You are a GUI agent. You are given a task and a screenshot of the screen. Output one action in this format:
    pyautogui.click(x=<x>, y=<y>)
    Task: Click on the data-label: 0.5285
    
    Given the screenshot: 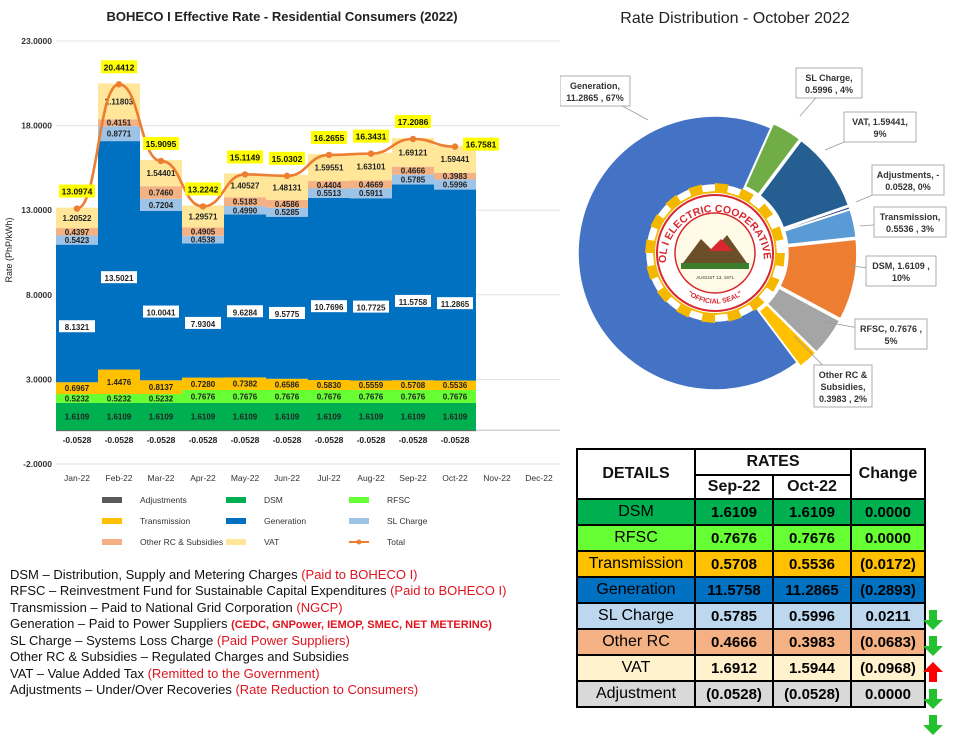 What is the action you would take?
    pyautogui.click(x=287, y=212)
    